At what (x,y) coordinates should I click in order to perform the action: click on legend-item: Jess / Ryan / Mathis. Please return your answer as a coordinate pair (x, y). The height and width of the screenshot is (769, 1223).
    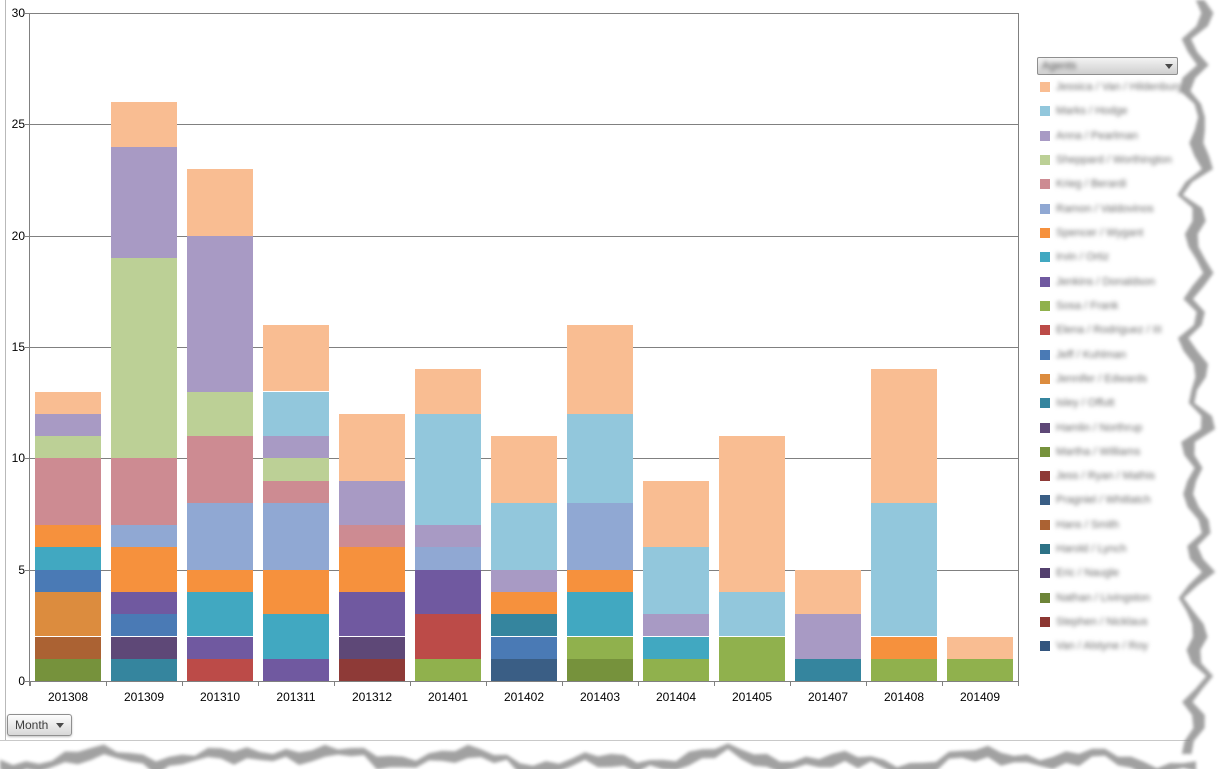
    Looking at the image, I should click on (1097, 476).